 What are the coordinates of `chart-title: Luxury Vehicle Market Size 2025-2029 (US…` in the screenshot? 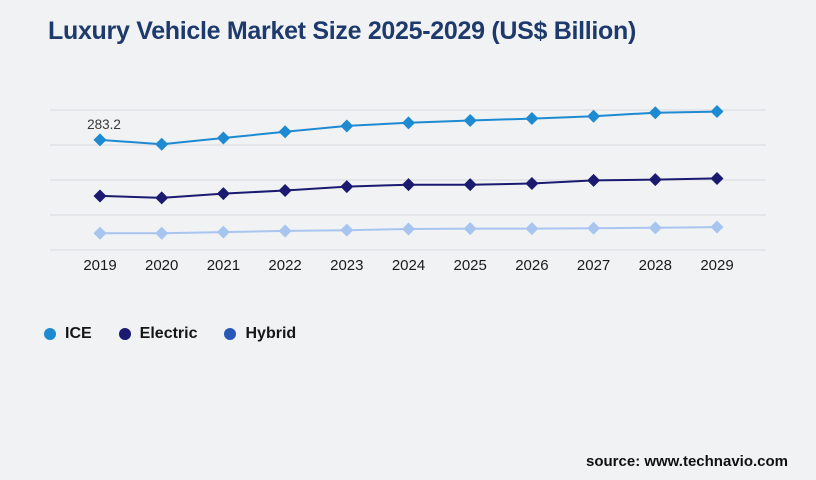 It's located at (342, 31).